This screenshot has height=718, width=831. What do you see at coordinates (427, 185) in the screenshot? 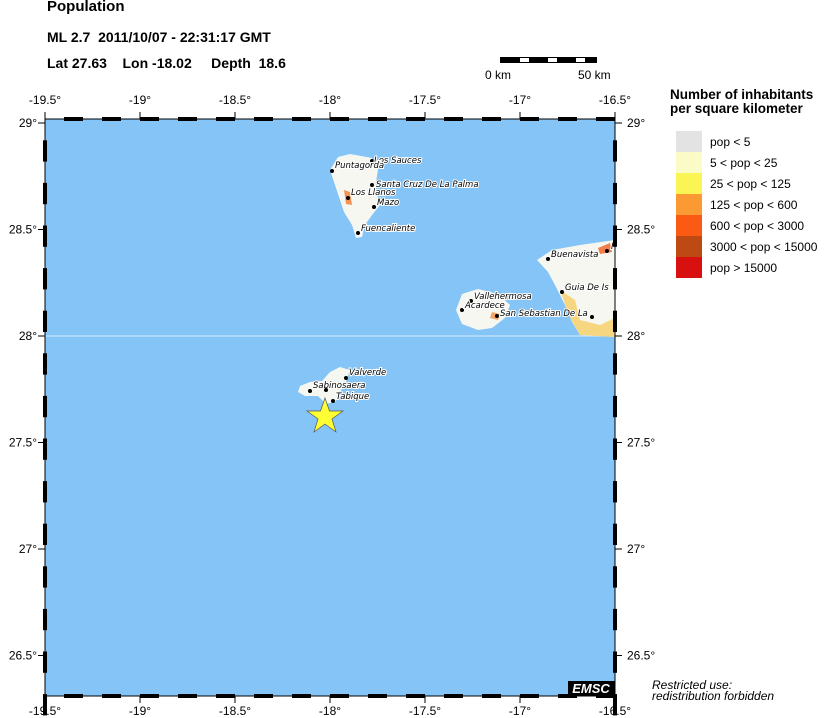
I see `city-label: Santa Cruz De La Palma` at bounding box center [427, 185].